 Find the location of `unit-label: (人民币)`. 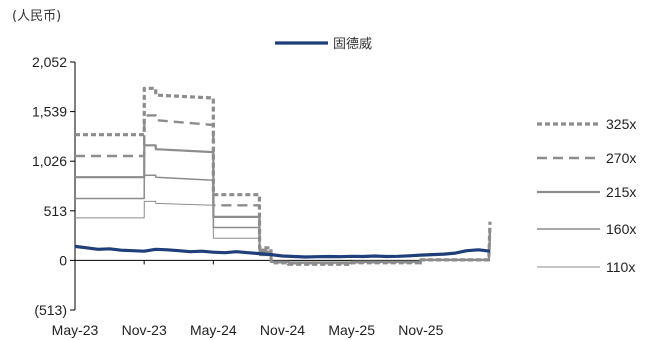

unit-label: (人民币) is located at coordinates (36, 16).